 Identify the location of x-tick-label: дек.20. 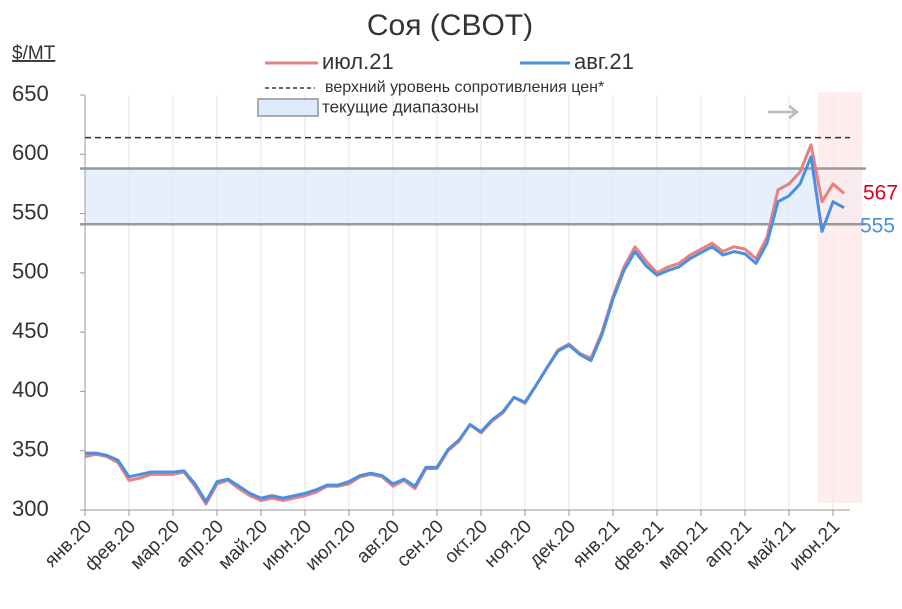
(552, 543).